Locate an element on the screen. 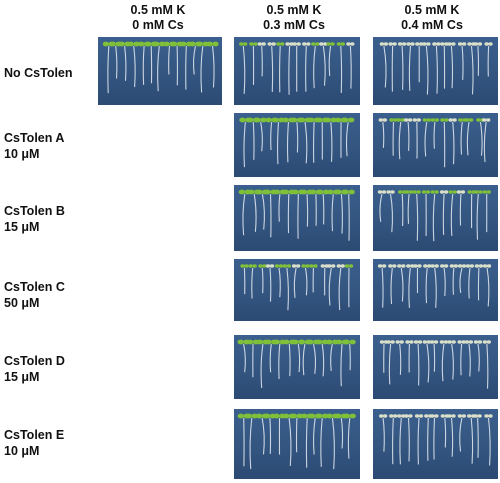 This screenshot has height=483, width=500. column-header-cesium: 0 mM Cs is located at coordinates (158, 25).